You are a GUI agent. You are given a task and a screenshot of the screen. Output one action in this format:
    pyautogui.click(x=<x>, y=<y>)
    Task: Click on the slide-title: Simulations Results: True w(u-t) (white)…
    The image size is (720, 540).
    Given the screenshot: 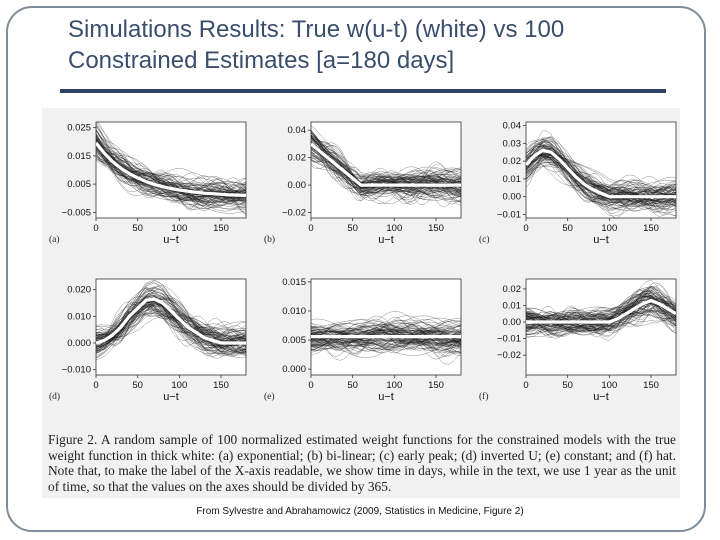 What is the action you would take?
    pyautogui.click(x=316, y=45)
    